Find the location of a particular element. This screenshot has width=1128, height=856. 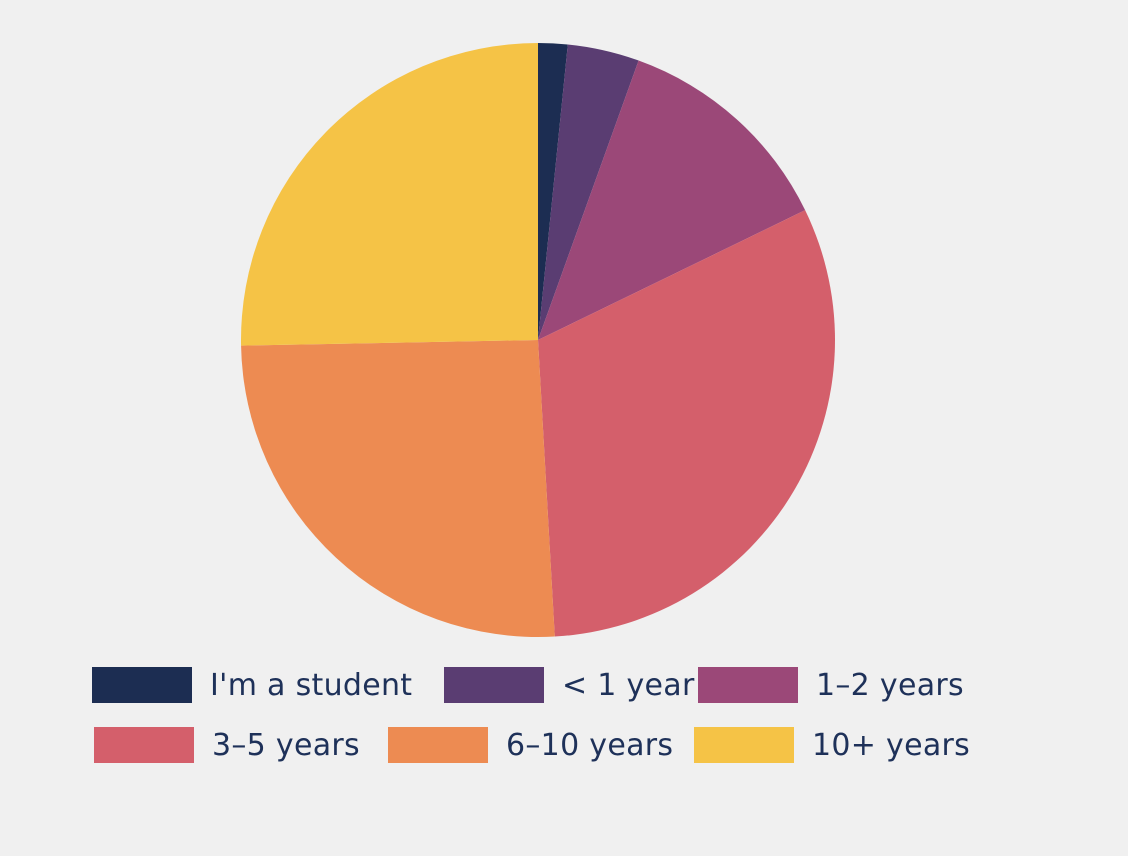

pie-slice-10-plus-years is located at coordinates (389, 194).